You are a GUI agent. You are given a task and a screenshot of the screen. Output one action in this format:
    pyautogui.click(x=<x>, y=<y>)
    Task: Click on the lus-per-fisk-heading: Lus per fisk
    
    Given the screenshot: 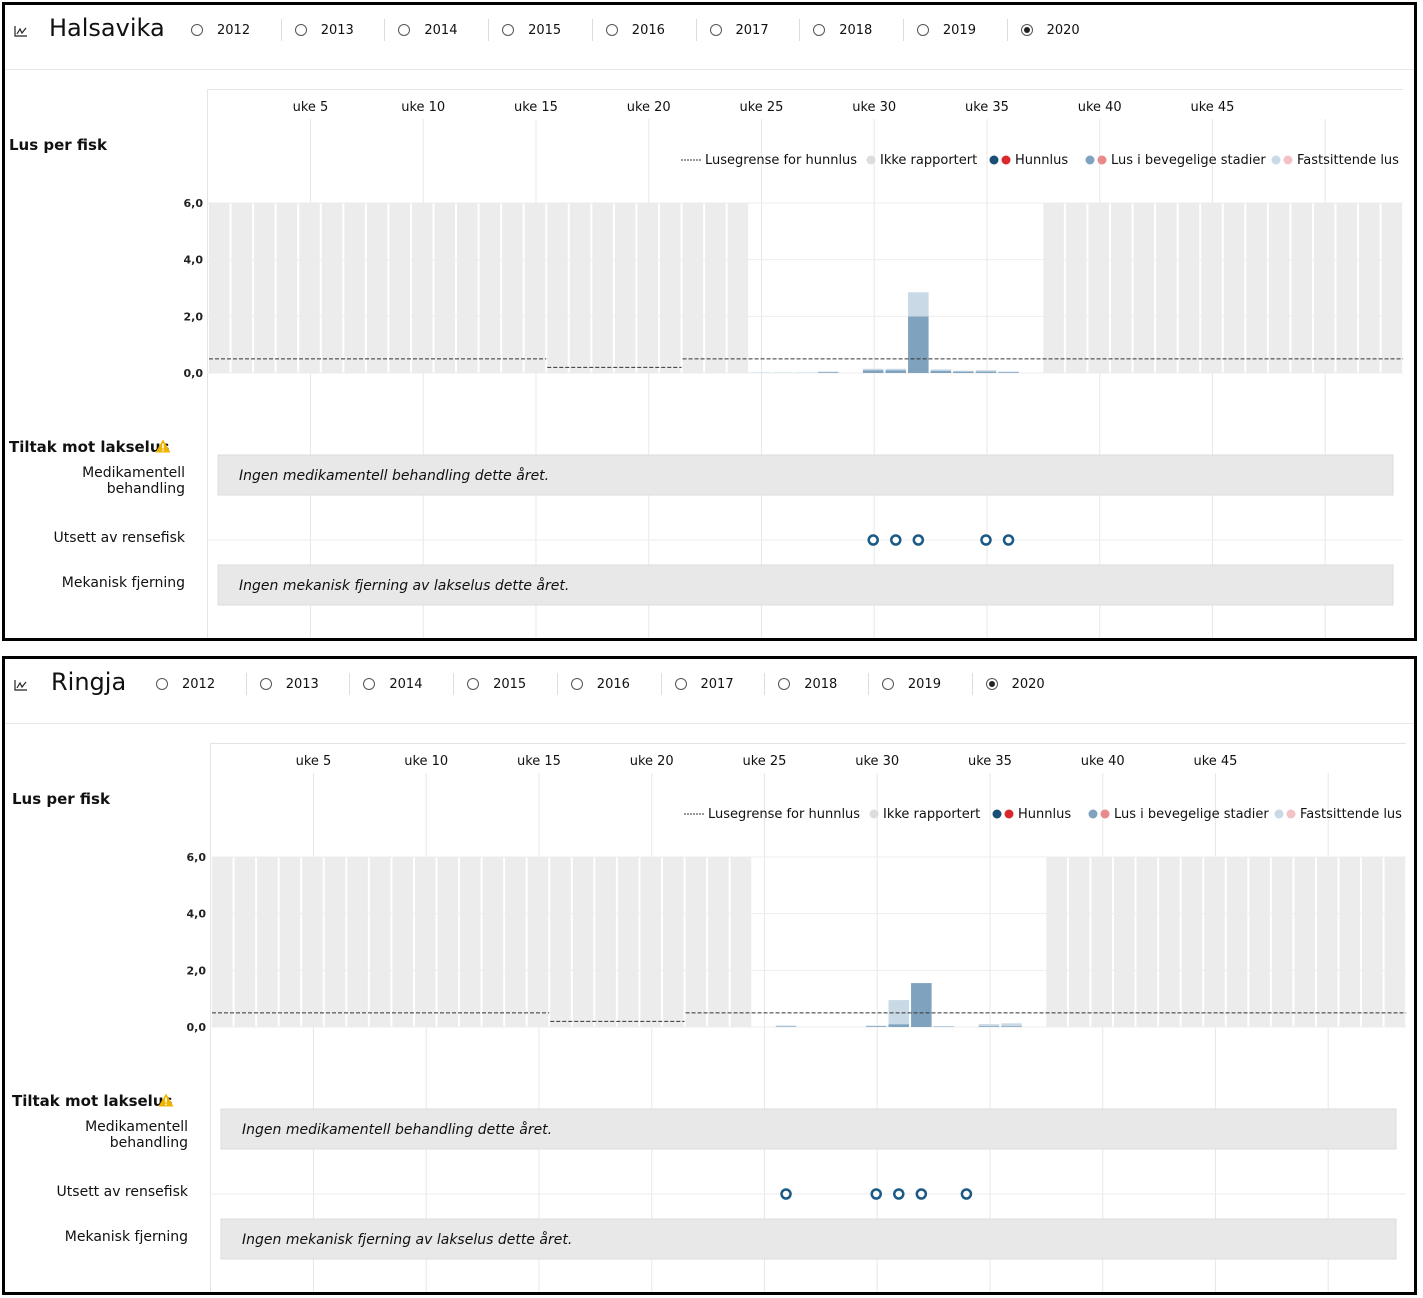 What is the action you would take?
    pyautogui.click(x=61, y=799)
    